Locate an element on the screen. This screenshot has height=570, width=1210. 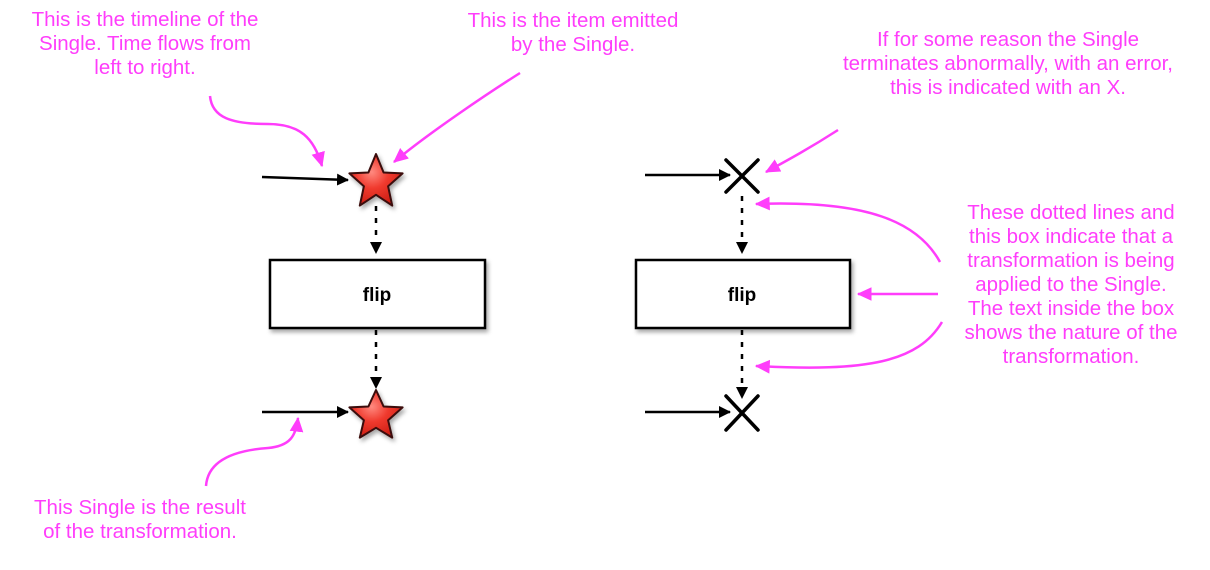
result-annotation-arrow is located at coordinates (254, 451).